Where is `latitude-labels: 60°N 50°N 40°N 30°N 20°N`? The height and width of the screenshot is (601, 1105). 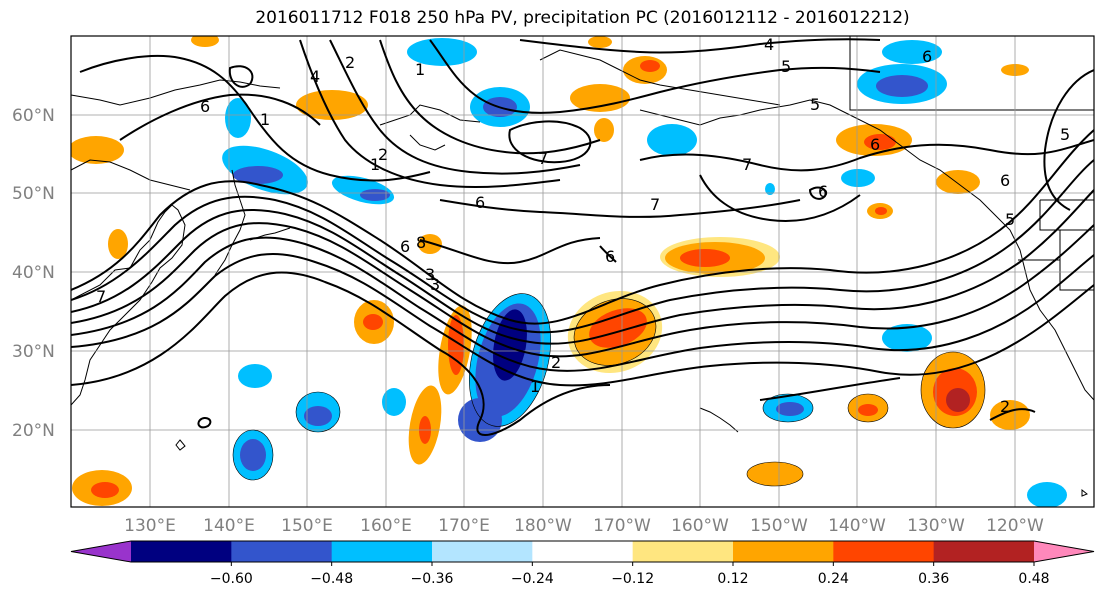 latitude-labels: 60°N 50°N 40°N 30°N 20°N is located at coordinates (33, 273).